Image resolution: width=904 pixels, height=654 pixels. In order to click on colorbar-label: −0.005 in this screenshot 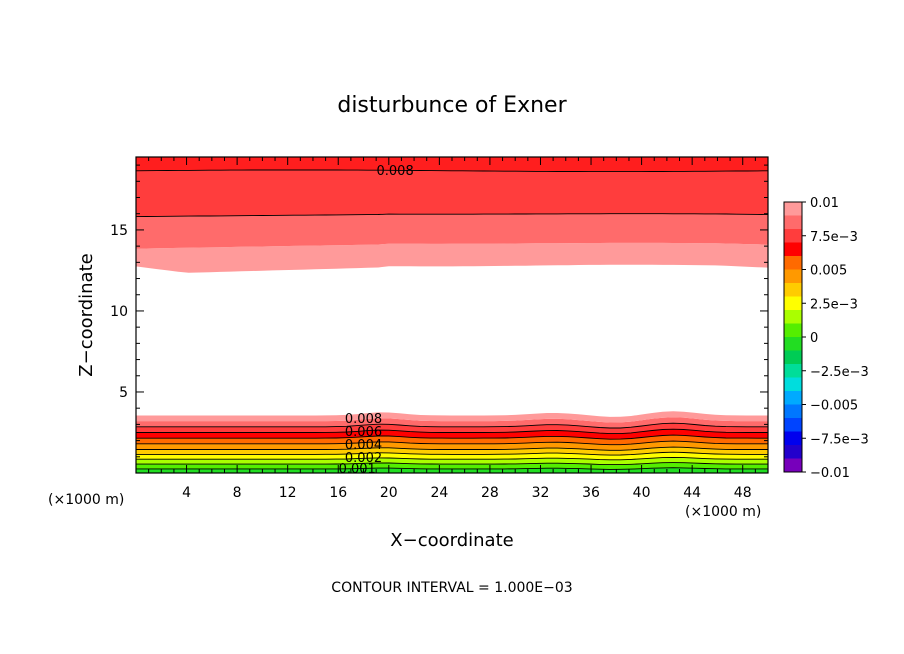, I will do `click(834, 406)`.